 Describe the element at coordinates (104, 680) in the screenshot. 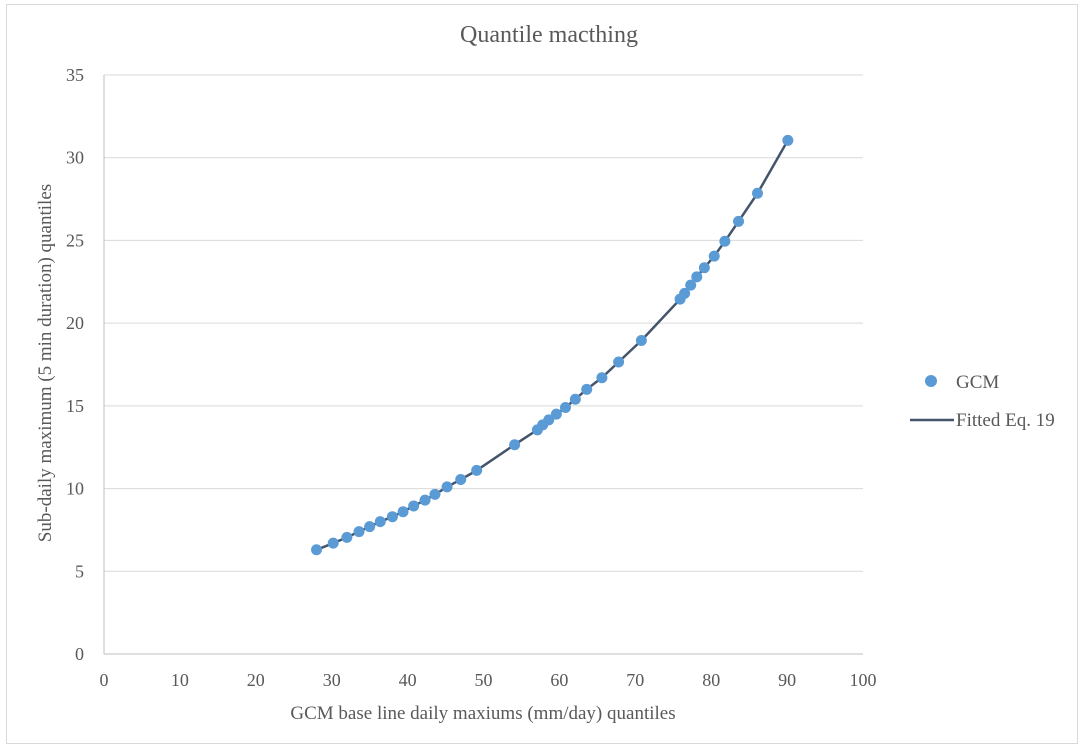

I see `x-tick-label: 0` at that location.